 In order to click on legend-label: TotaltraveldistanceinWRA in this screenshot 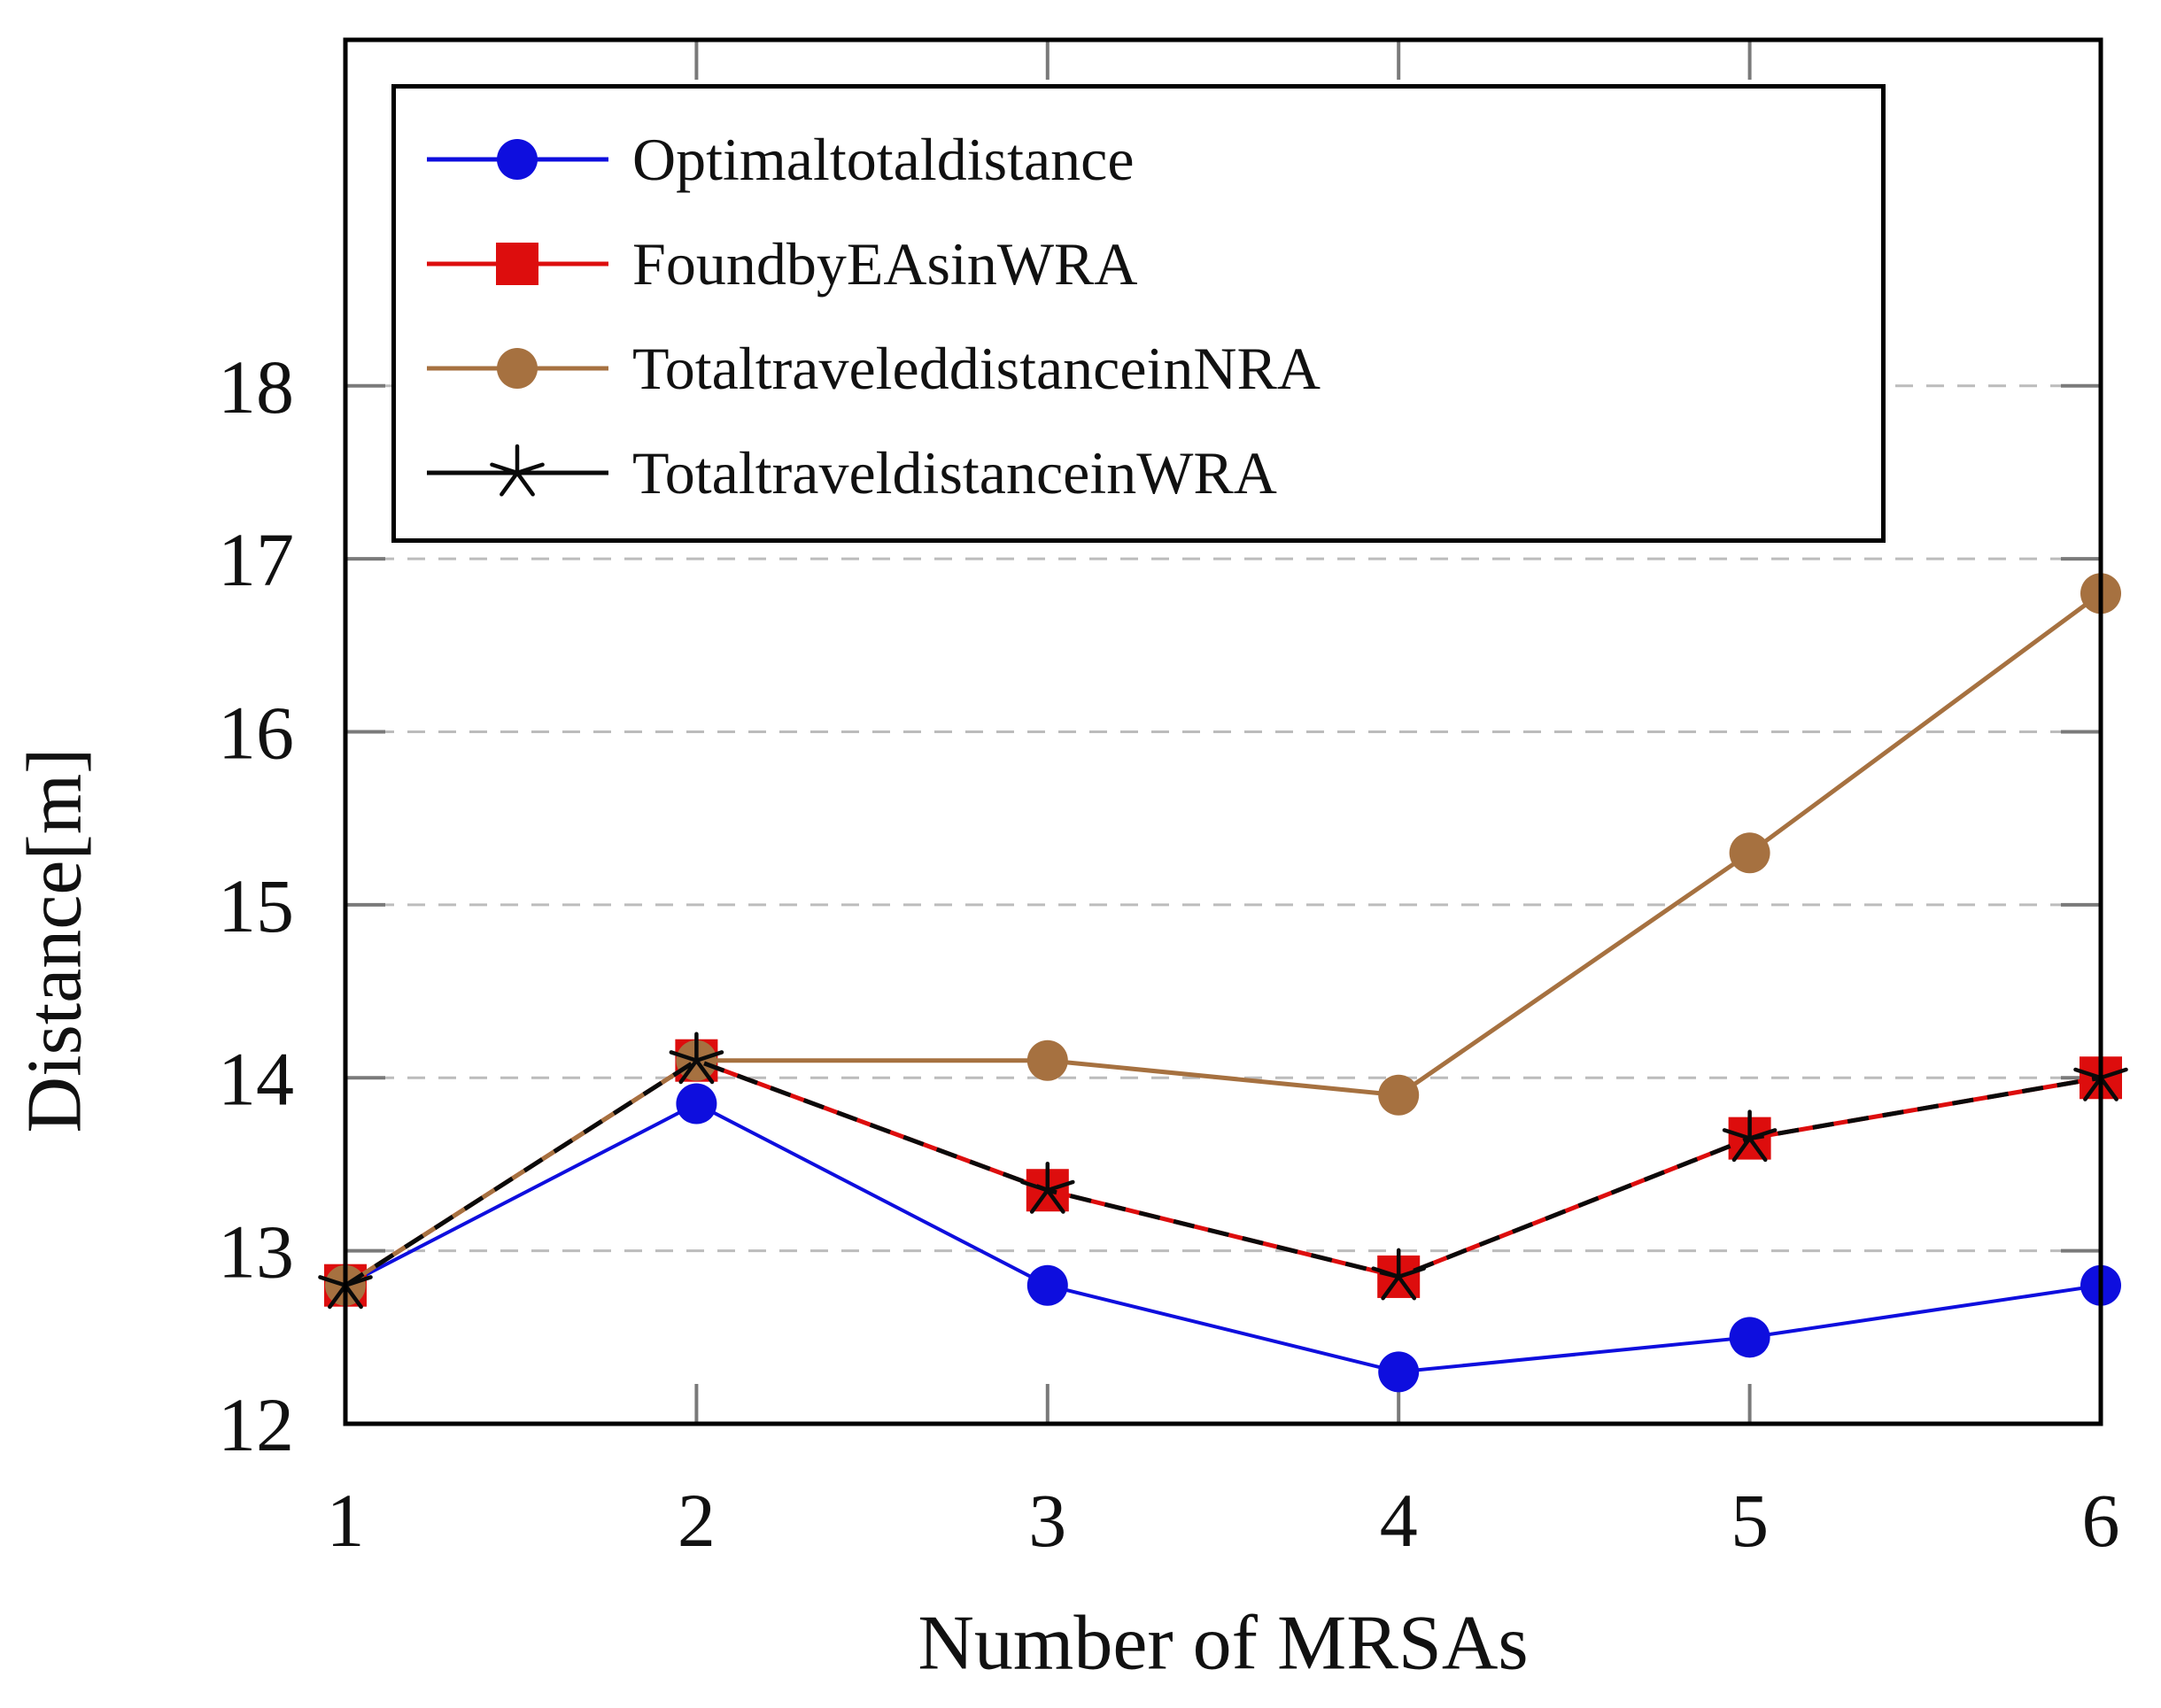, I will do `click(954, 472)`.